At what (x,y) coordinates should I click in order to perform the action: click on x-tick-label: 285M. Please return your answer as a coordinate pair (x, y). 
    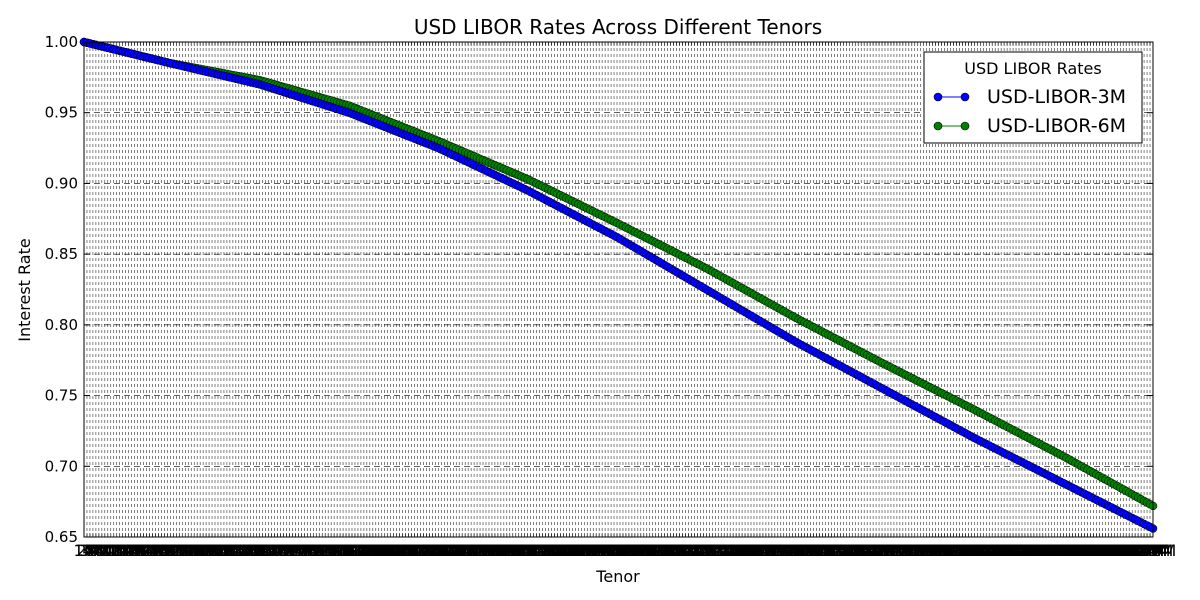
    Looking at the image, I should click on (931, 550).